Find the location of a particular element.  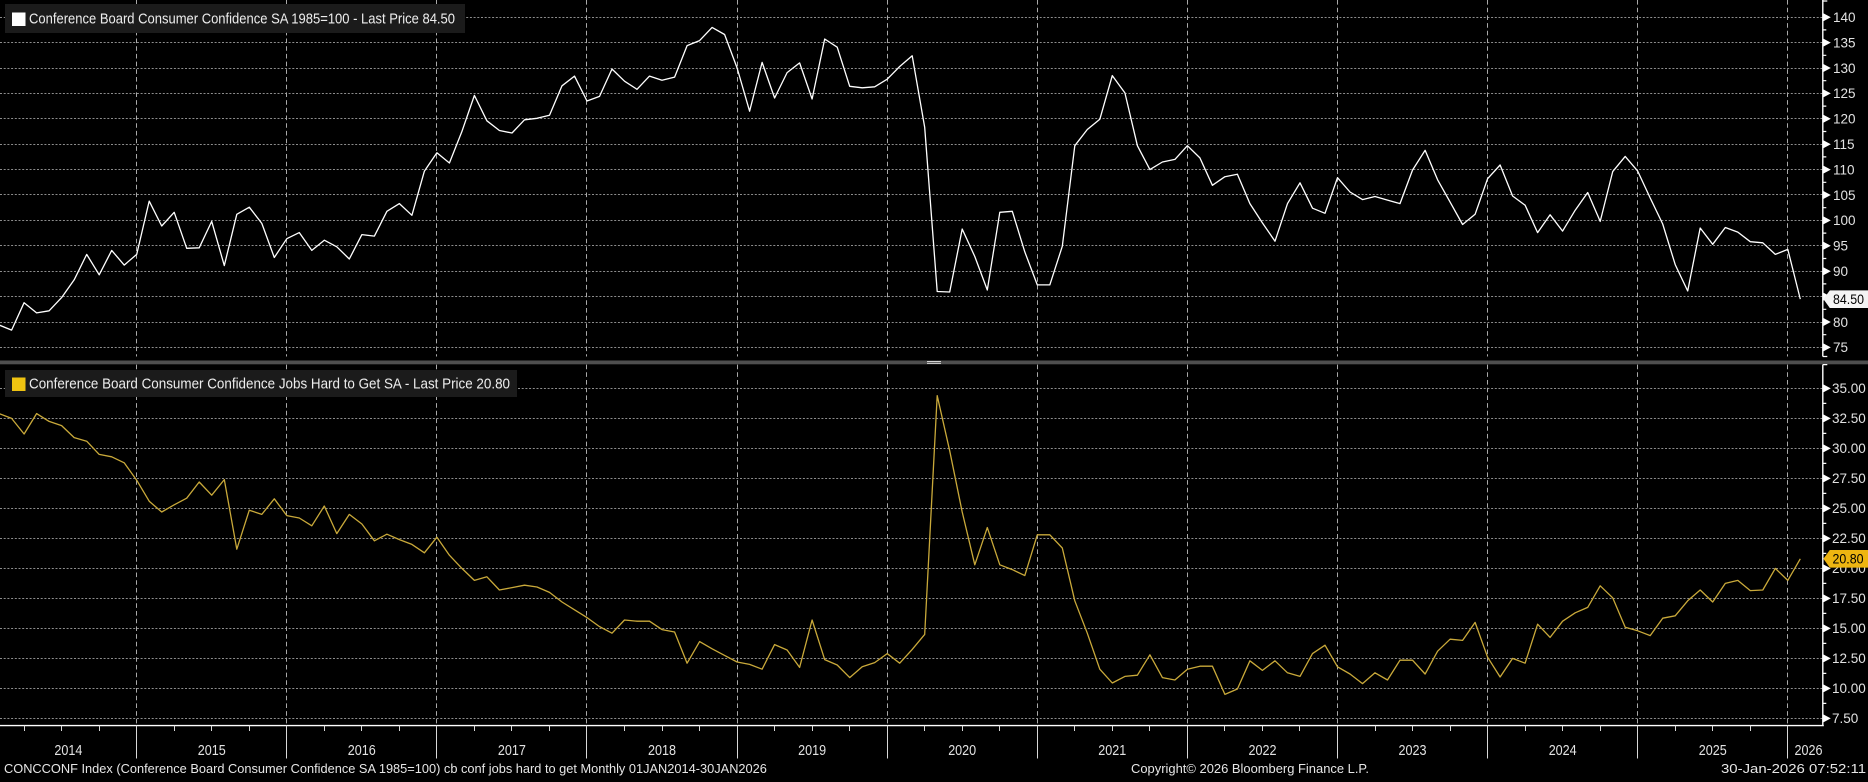

svg-text: 120 is located at coordinates (1844, 119).